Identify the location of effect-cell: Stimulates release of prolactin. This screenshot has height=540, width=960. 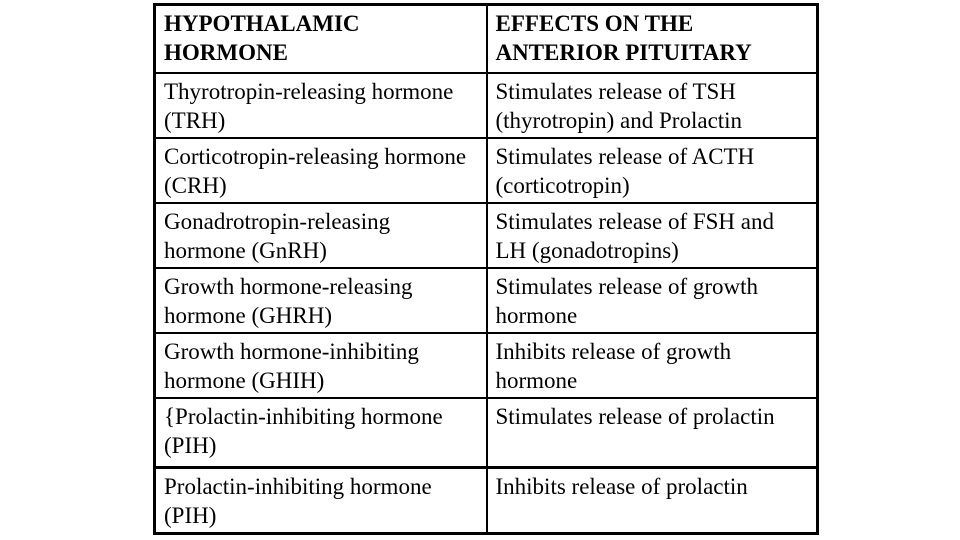
(652, 432).